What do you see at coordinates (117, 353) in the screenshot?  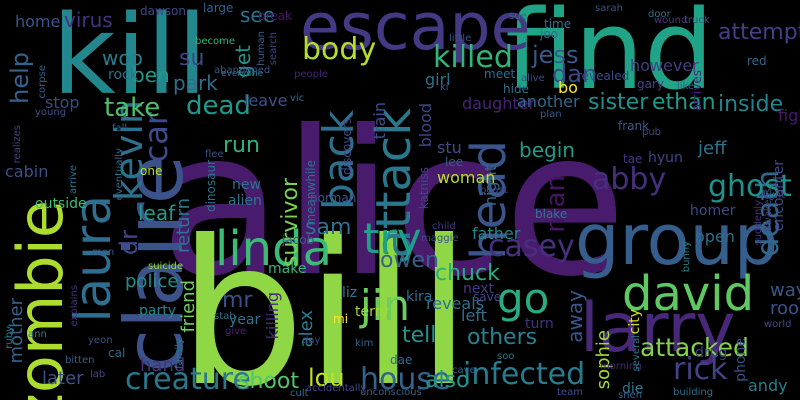 I see `word-cal: cal` at bounding box center [117, 353].